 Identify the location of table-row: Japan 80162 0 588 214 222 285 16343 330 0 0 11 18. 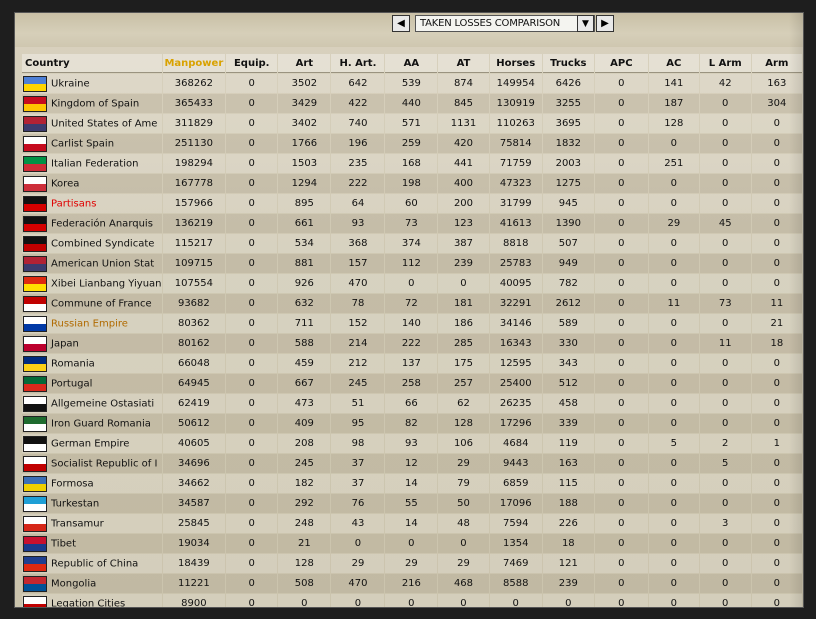
(412, 343).